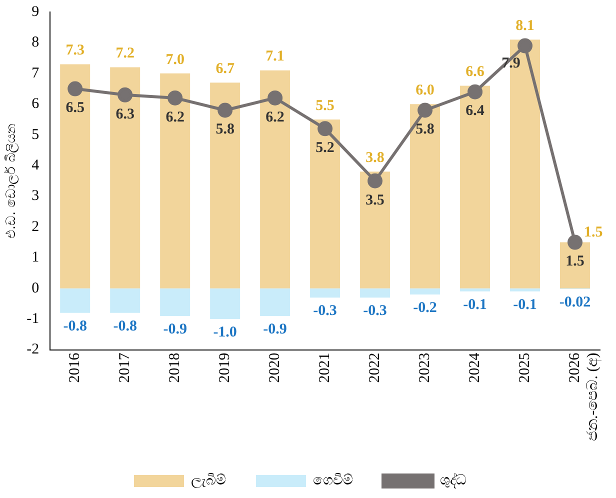  What do you see at coordinates (374, 367) in the screenshot?
I see `x-tick-label: 2022` at bounding box center [374, 367].